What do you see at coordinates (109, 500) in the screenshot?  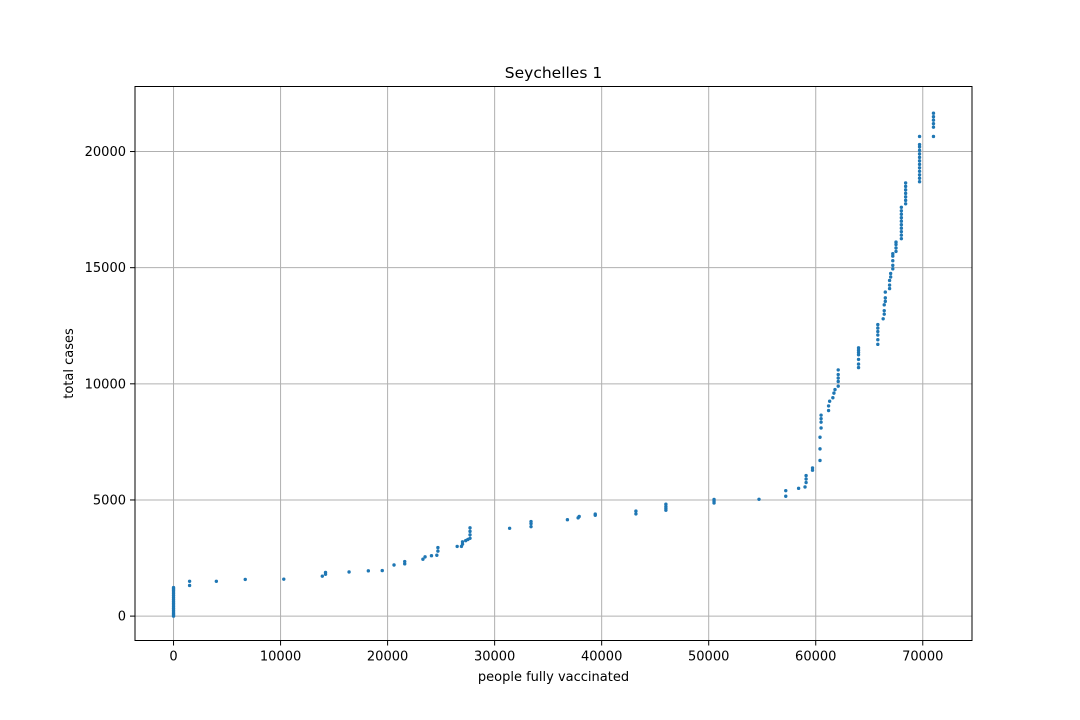 I see `y-tick-label: 5000` at bounding box center [109, 500].